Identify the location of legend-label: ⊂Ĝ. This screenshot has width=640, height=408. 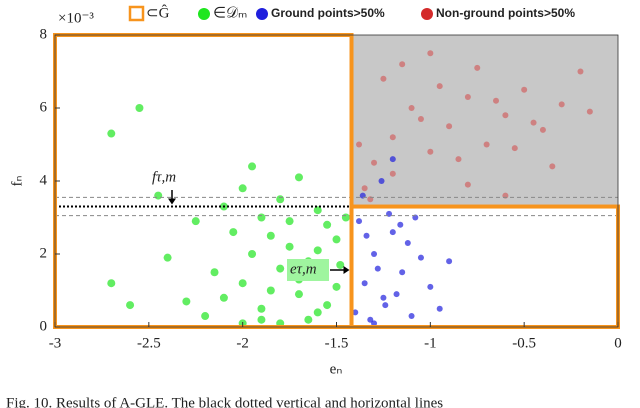
(158, 12).